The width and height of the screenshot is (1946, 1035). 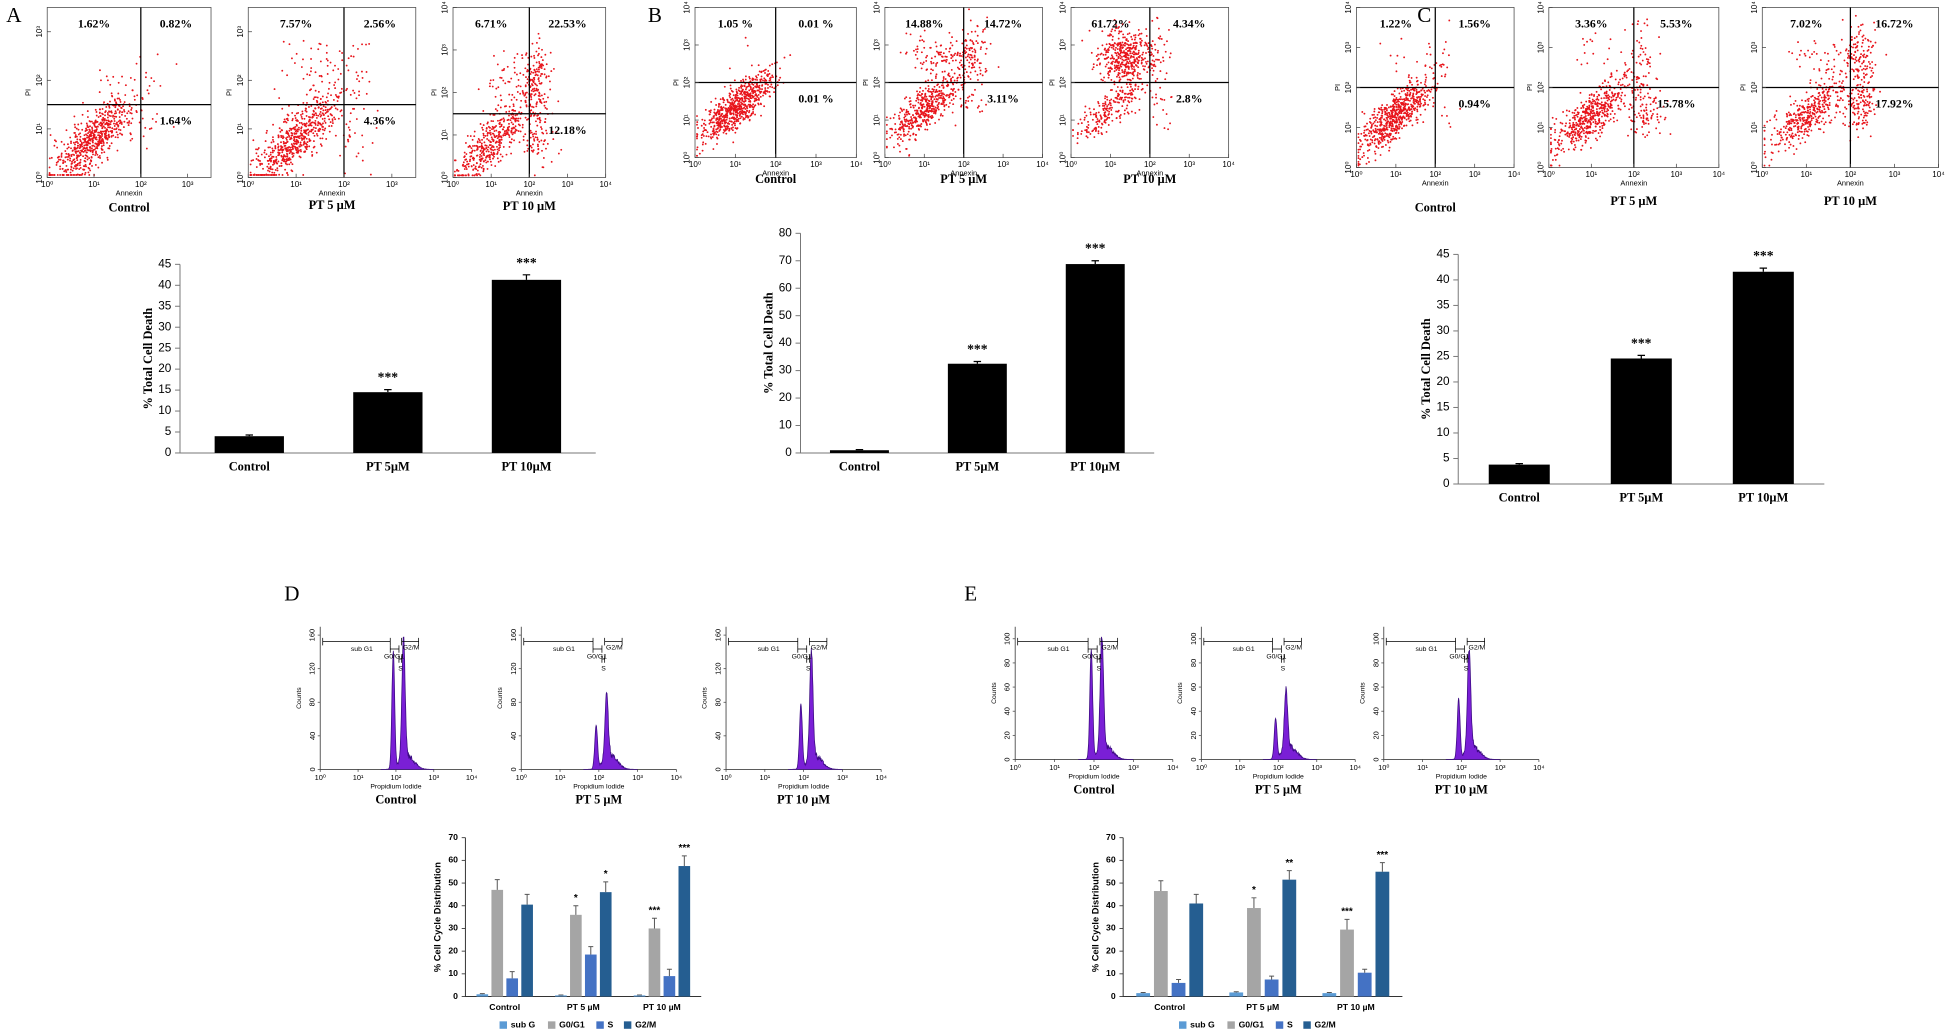 I want to click on x-tick-label: 10², so click(x=776, y=164).